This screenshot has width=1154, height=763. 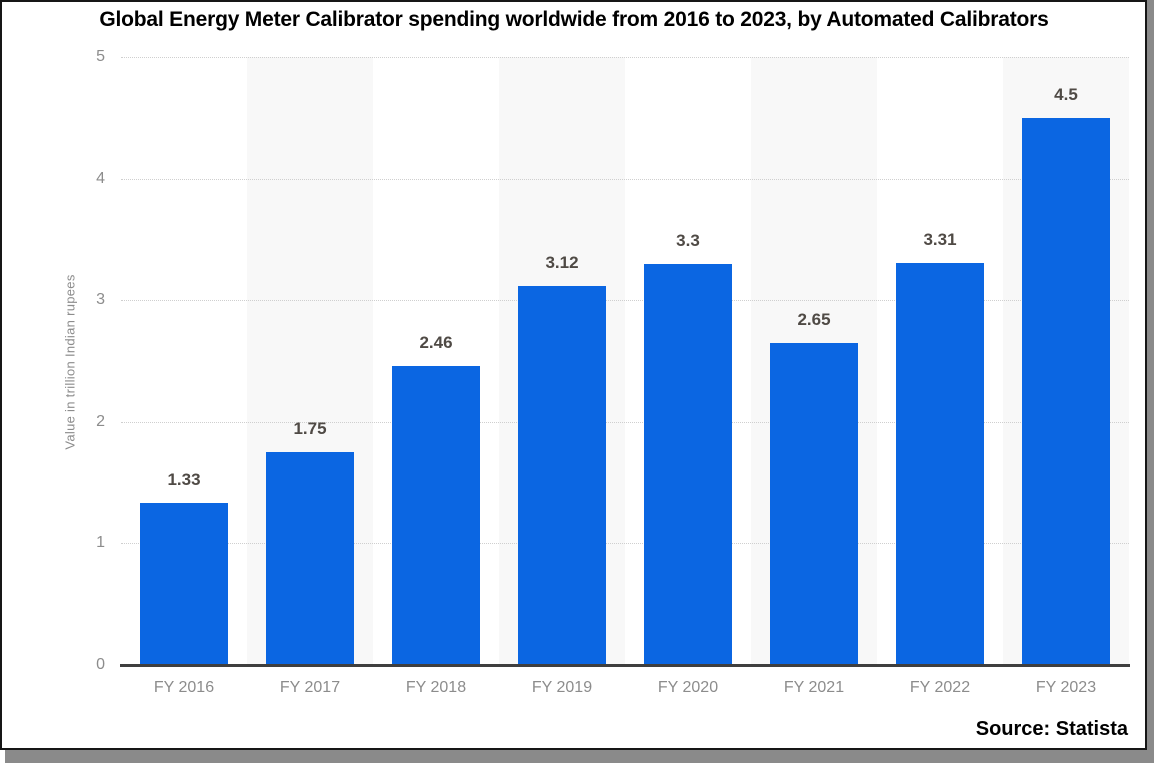 What do you see at coordinates (814, 319) in the screenshot?
I see `bar-value-label: 2.65` at bounding box center [814, 319].